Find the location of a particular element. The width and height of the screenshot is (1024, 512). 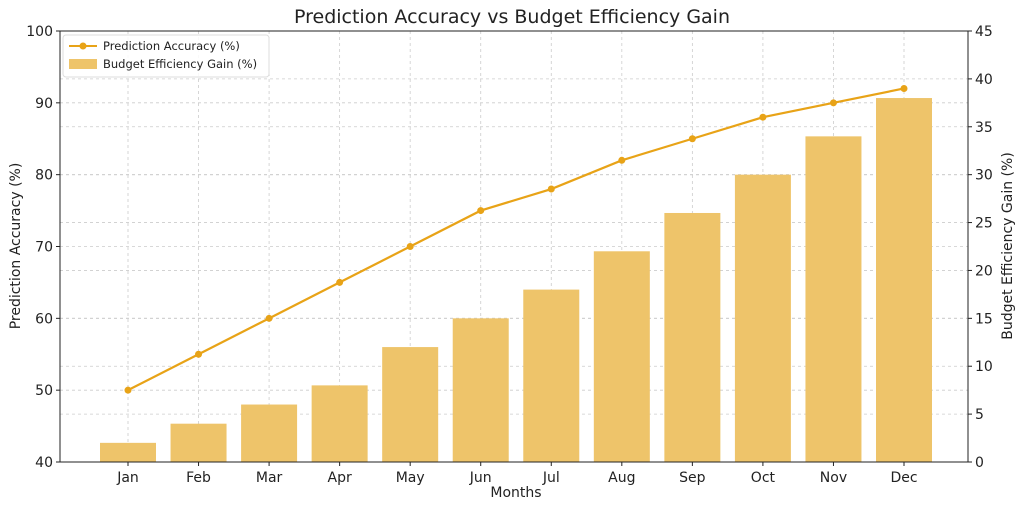

bar-feb is located at coordinates (198, 442).